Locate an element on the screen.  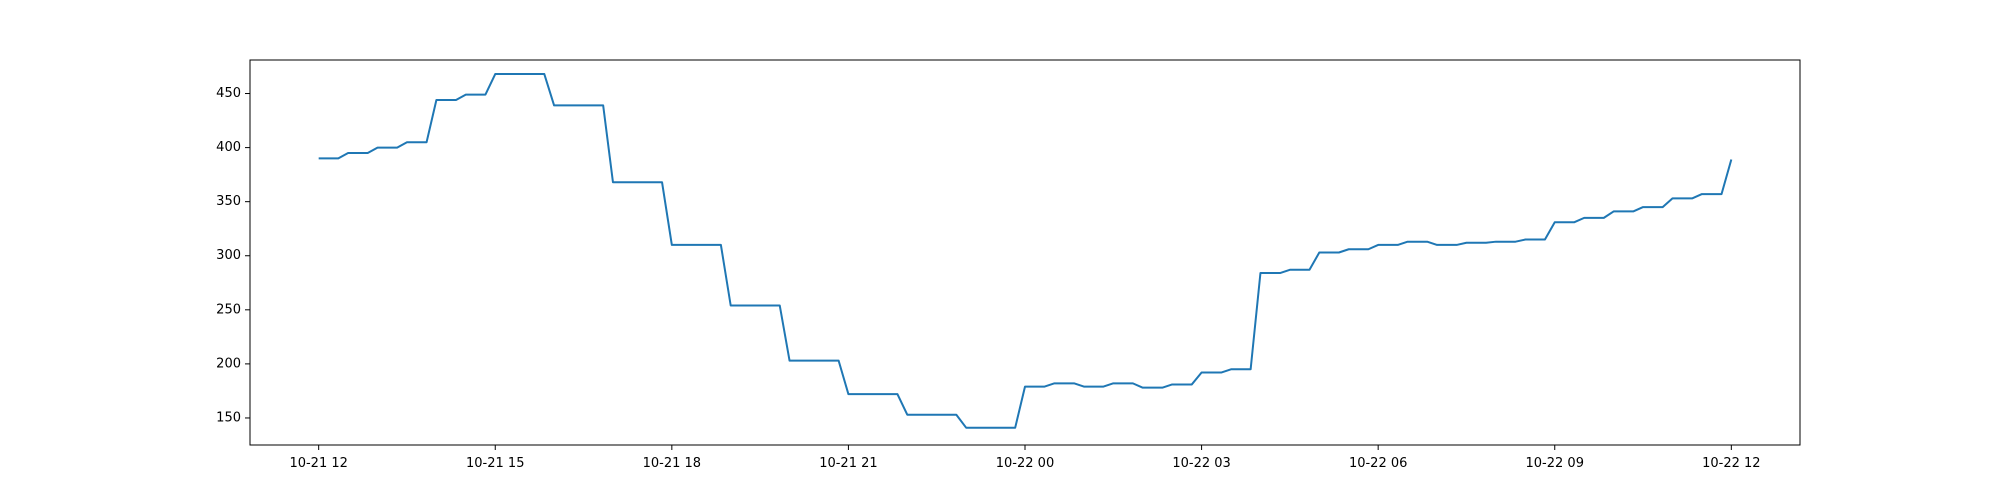
y-tick-label: 200 is located at coordinates (228, 363).